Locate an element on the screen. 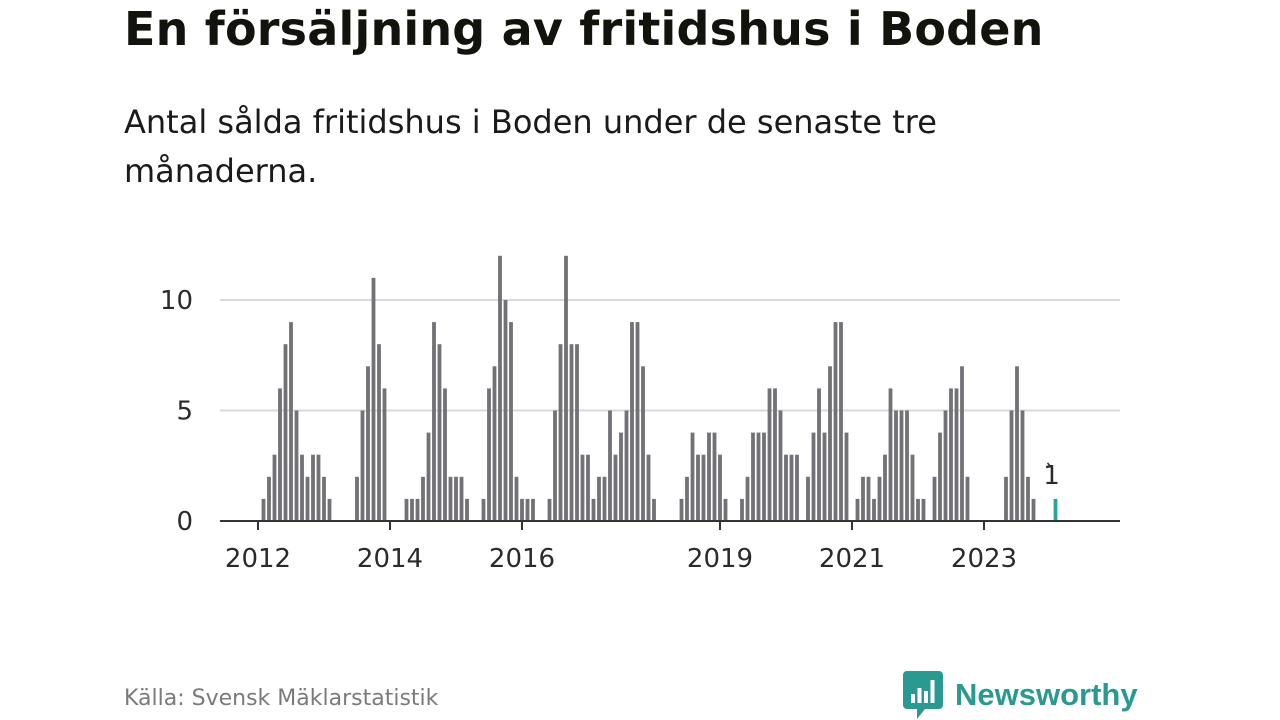 The image size is (1280, 720). x-tick-label: 2021 is located at coordinates (852, 559).